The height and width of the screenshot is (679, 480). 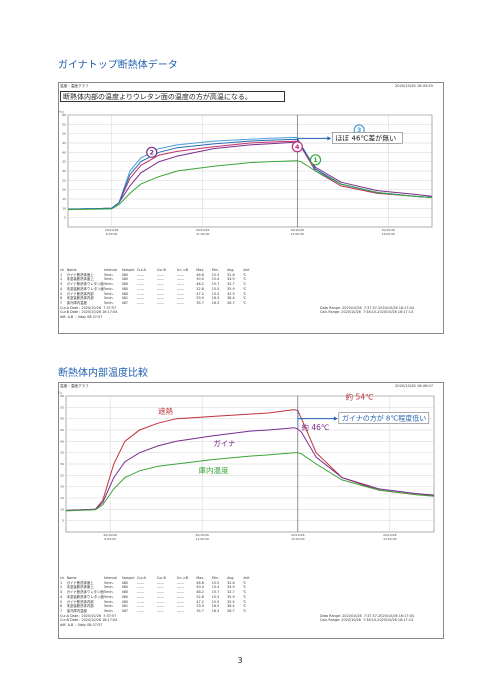 I want to click on table-cell: Min., so click(x=215, y=270).